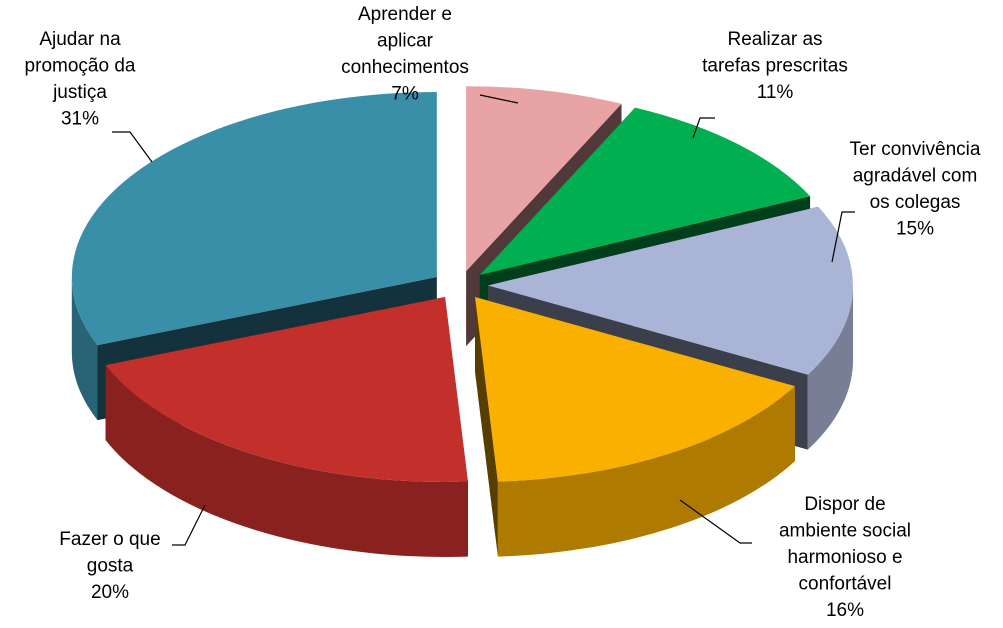  I want to click on label-line: confortável, so click(845, 584).